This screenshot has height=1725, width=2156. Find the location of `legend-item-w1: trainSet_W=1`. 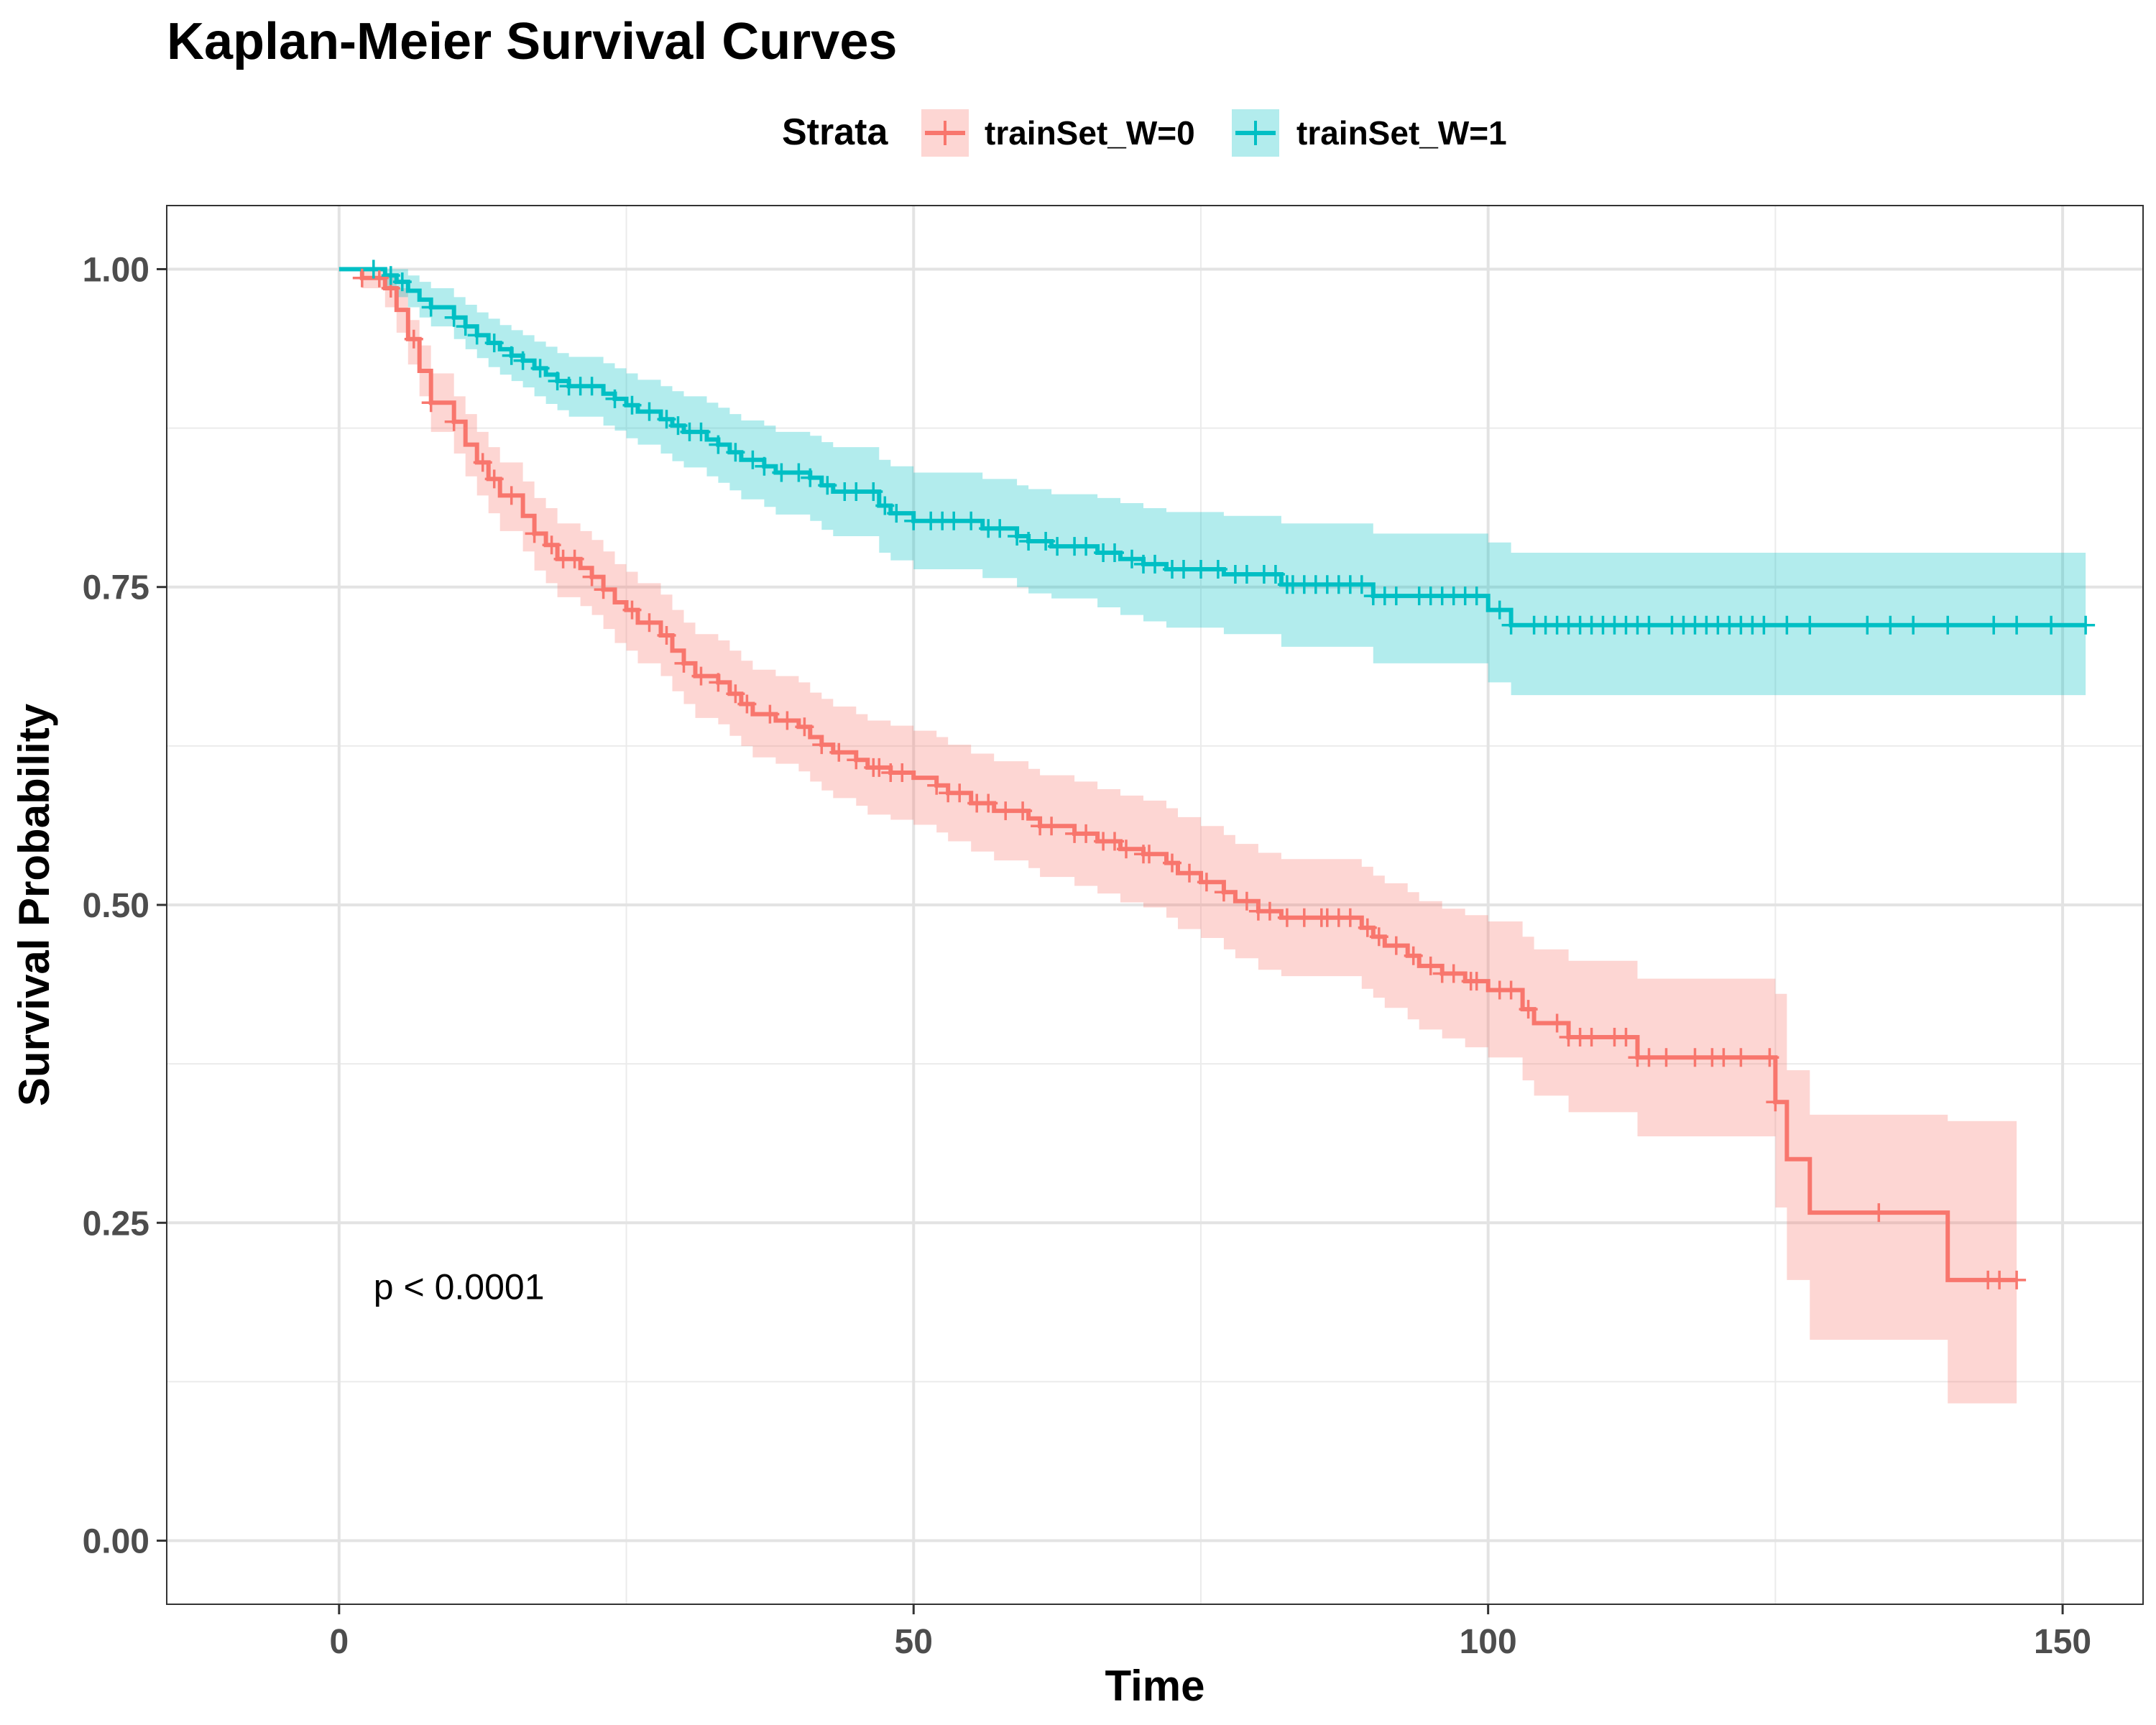

legend-item-w1: trainSet_W=1 is located at coordinates (1369, 133).